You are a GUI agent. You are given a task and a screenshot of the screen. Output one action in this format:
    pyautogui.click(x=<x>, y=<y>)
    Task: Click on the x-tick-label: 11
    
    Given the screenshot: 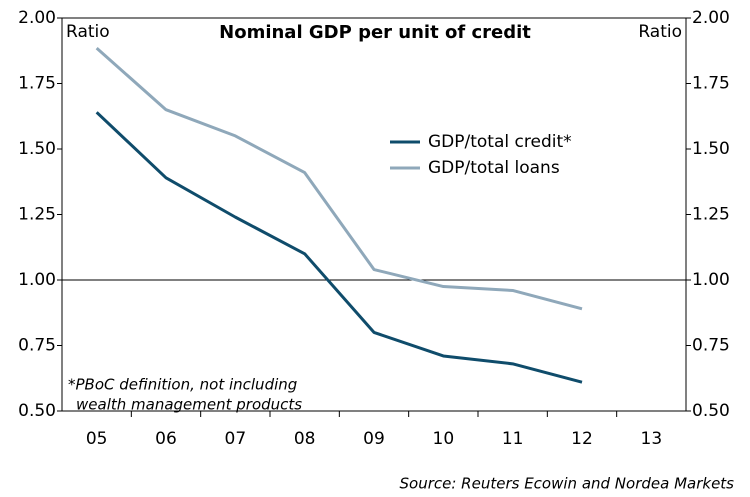 What is the action you would take?
    pyautogui.click(x=513, y=439)
    